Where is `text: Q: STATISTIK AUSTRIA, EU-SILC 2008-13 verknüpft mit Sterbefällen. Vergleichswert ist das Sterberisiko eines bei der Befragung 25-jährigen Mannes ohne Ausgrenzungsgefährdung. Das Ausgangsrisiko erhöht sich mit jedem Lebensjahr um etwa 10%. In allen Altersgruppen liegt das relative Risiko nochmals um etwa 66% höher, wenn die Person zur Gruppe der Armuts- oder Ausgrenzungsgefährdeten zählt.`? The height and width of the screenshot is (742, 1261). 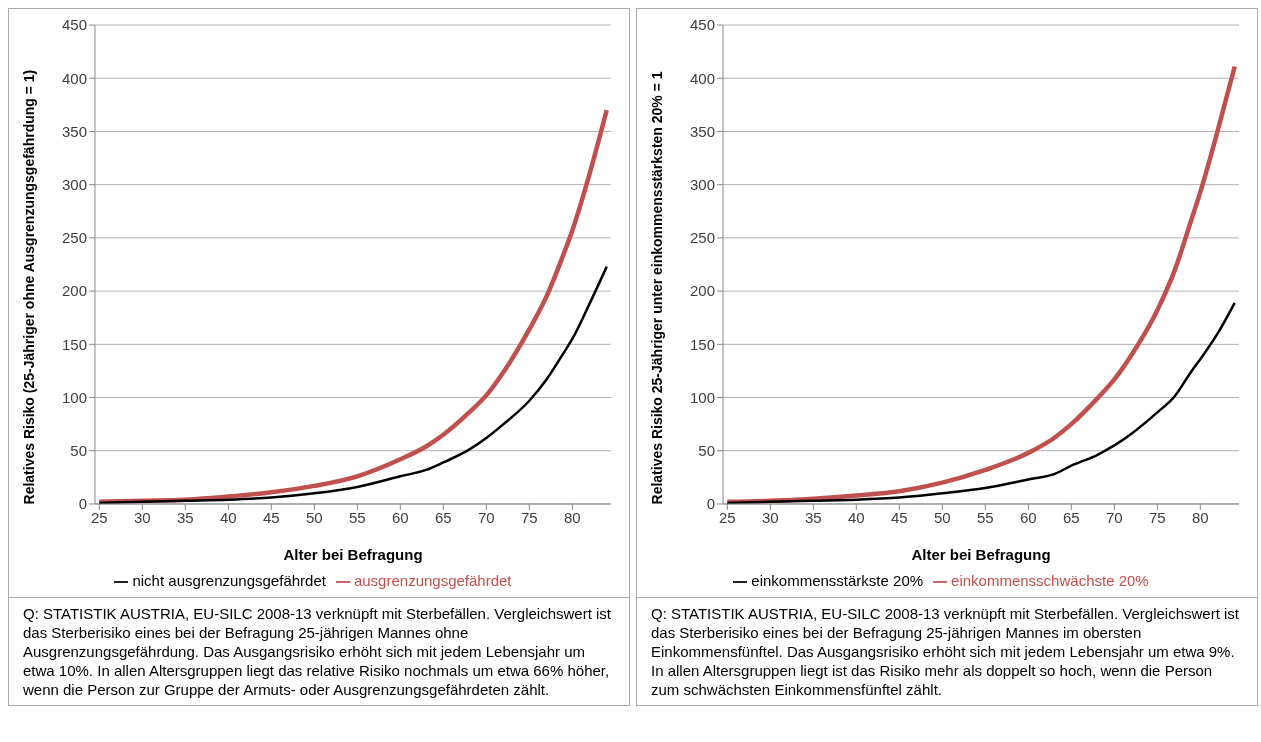 text: Q: STATISTIK AUSTRIA, EU-SILC 2008-13 verknüpft mit Sterbefällen. Vergleichswert ist das Sterberisiko eines bei der Befragung 25-jährigen Mannes ohne Ausgrenzungsgefährdung. Das Ausgangsrisiko erhöht sich mit jedem Lebensjahr um etwa 10%. In allen Altersgruppen liegt das relative Risiko nochmals um etwa 66% höher, wenn die Person zur Gruppe der Armuts- oder Ausgrenzungsgefährdeten zählt. is located at coordinates (319, 651).